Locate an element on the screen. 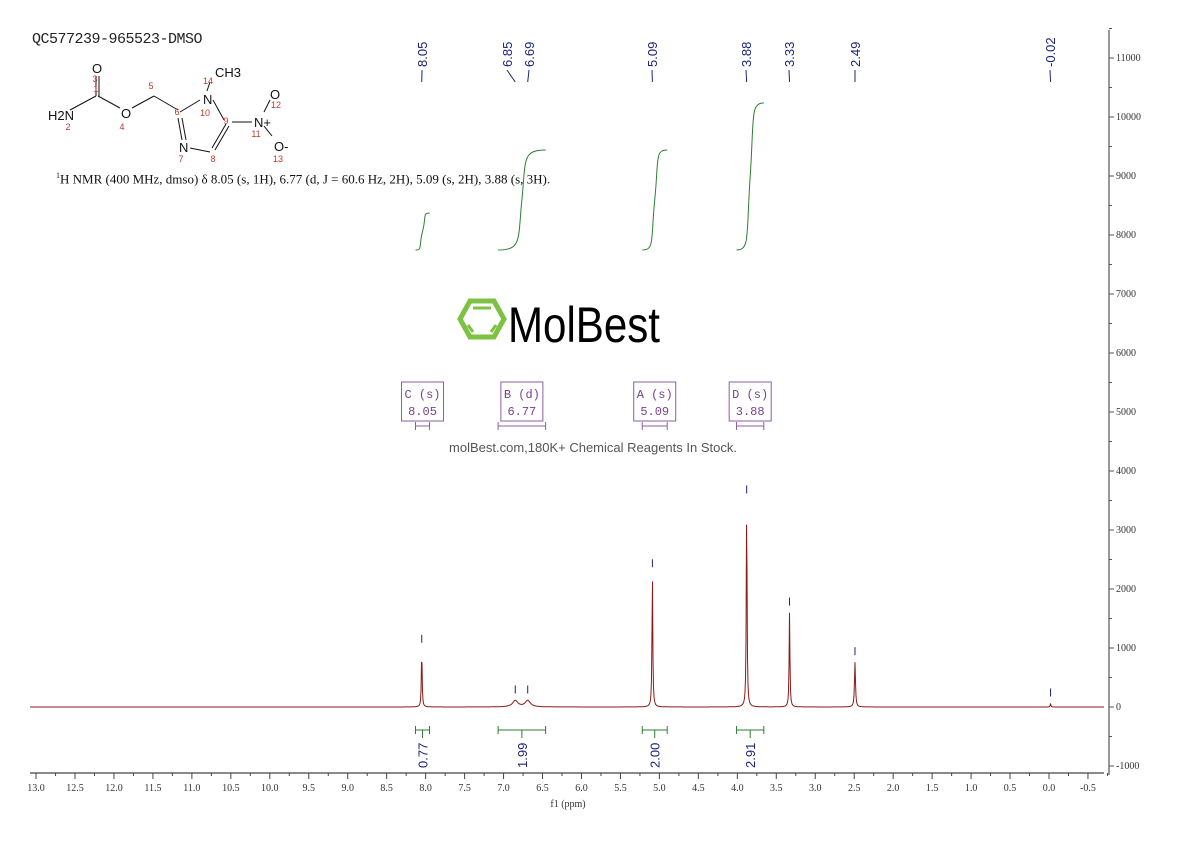 The width and height of the screenshot is (1190, 841). x-tick-label: 3.5 is located at coordinates (776, 788).